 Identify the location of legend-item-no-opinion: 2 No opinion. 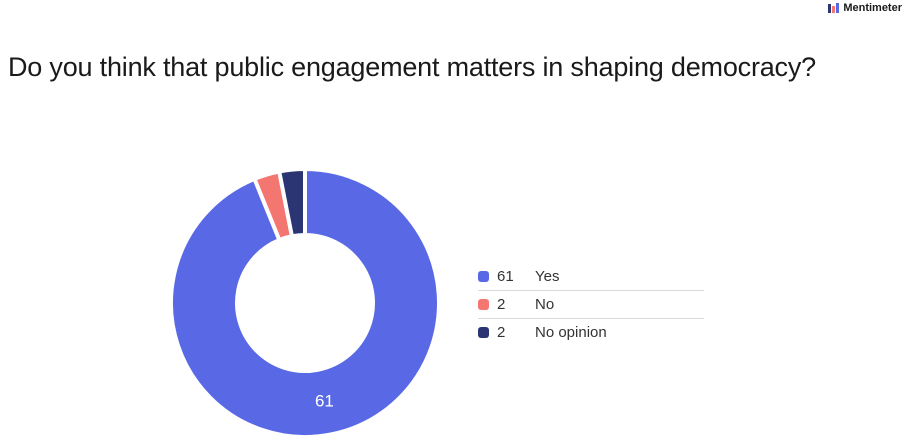
(591, 332).